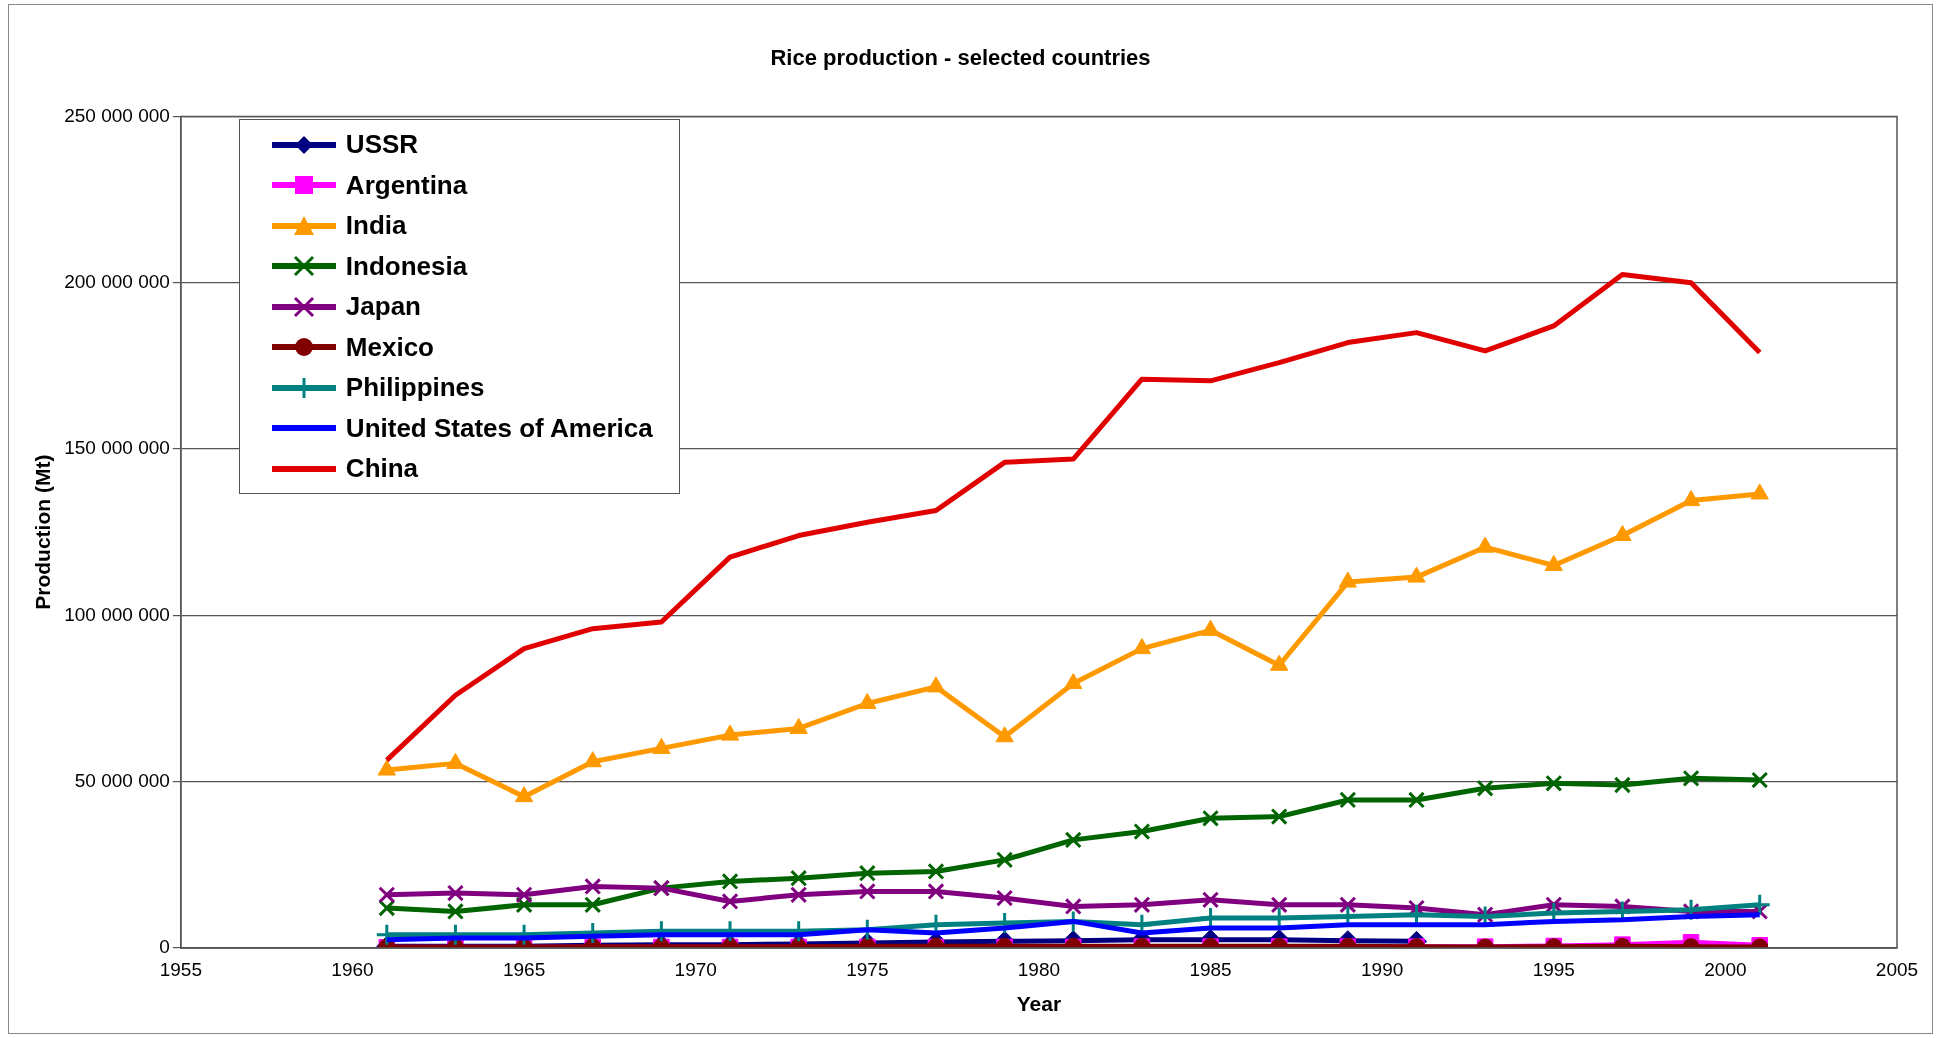  What do you see at coordinates (415, 388) in the screenshot?
I see `legend-label: Philippines` at bounding box center [415, 388].